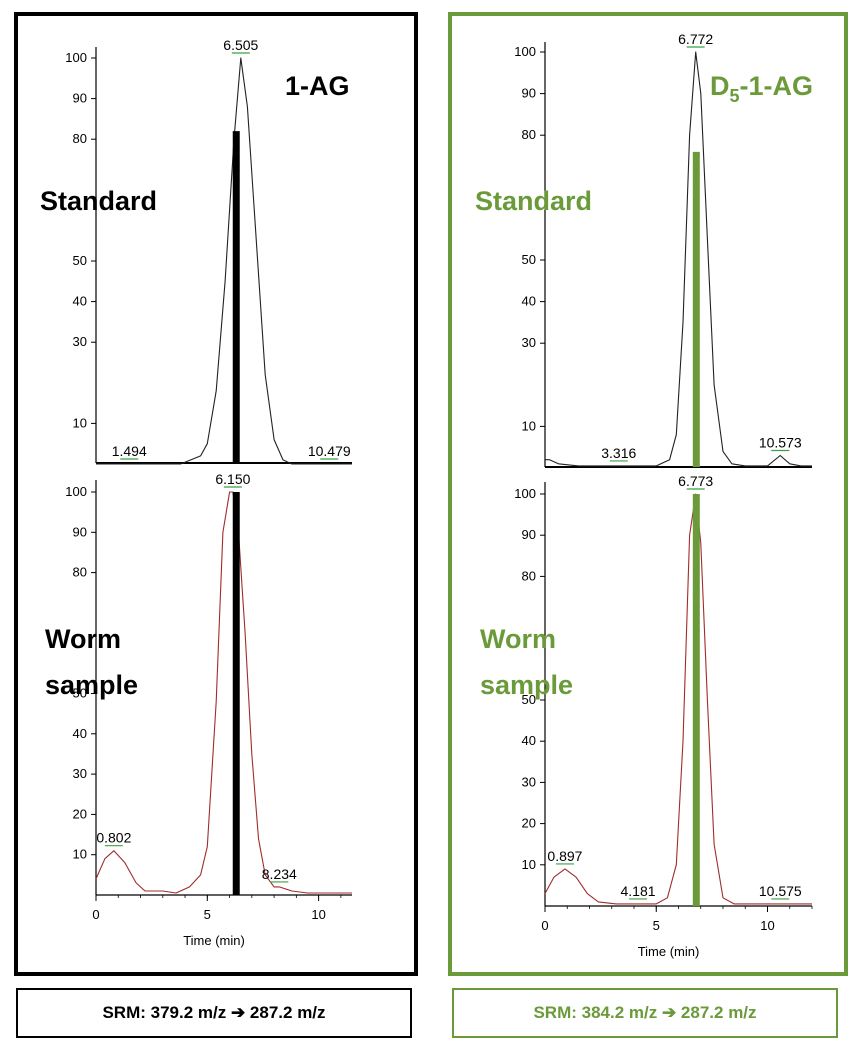 This screenshot has width=864, height=1060. I want to click on peak-label: 6.773, so click(695, 481).